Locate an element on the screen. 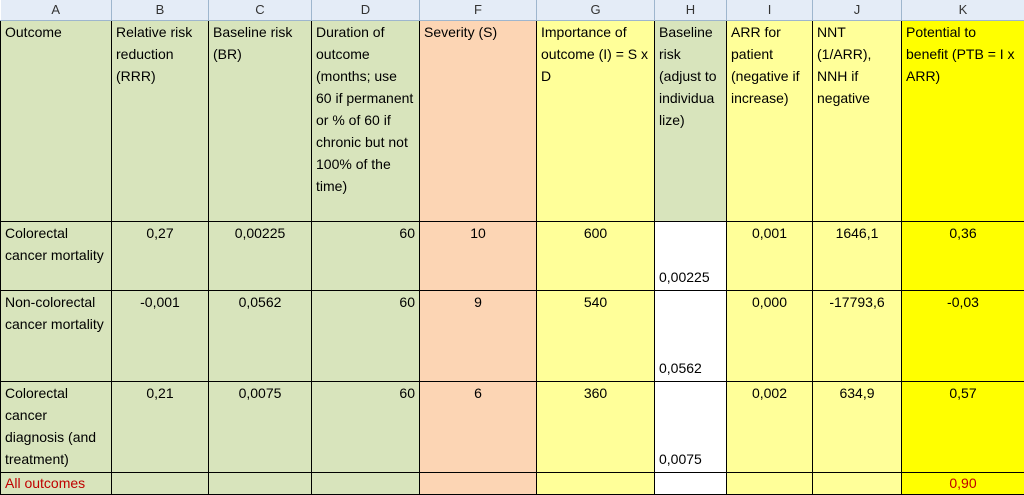  cell-baseline-risk: 0,0075 is located at coordinates (260, 427).